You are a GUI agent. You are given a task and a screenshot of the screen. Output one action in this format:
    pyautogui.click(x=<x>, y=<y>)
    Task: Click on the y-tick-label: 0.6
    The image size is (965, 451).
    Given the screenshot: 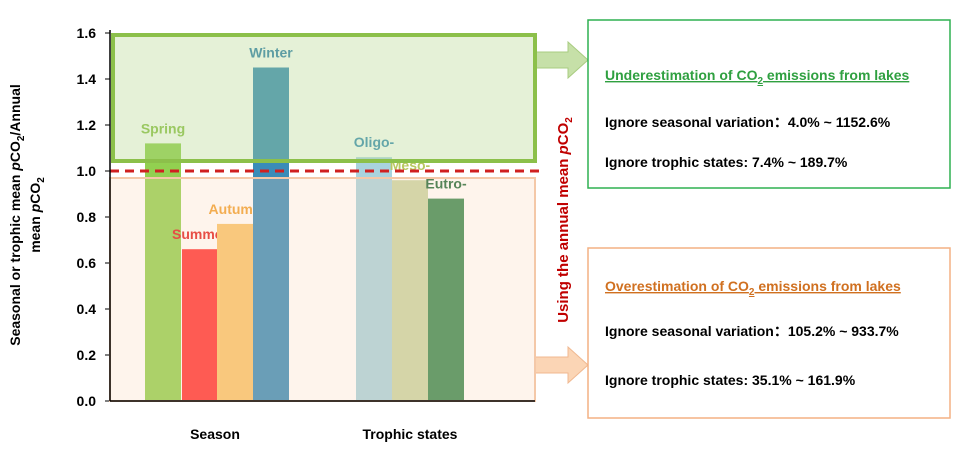 What is the action you would take?
    pyautogui.click(x=87, y=263)
    